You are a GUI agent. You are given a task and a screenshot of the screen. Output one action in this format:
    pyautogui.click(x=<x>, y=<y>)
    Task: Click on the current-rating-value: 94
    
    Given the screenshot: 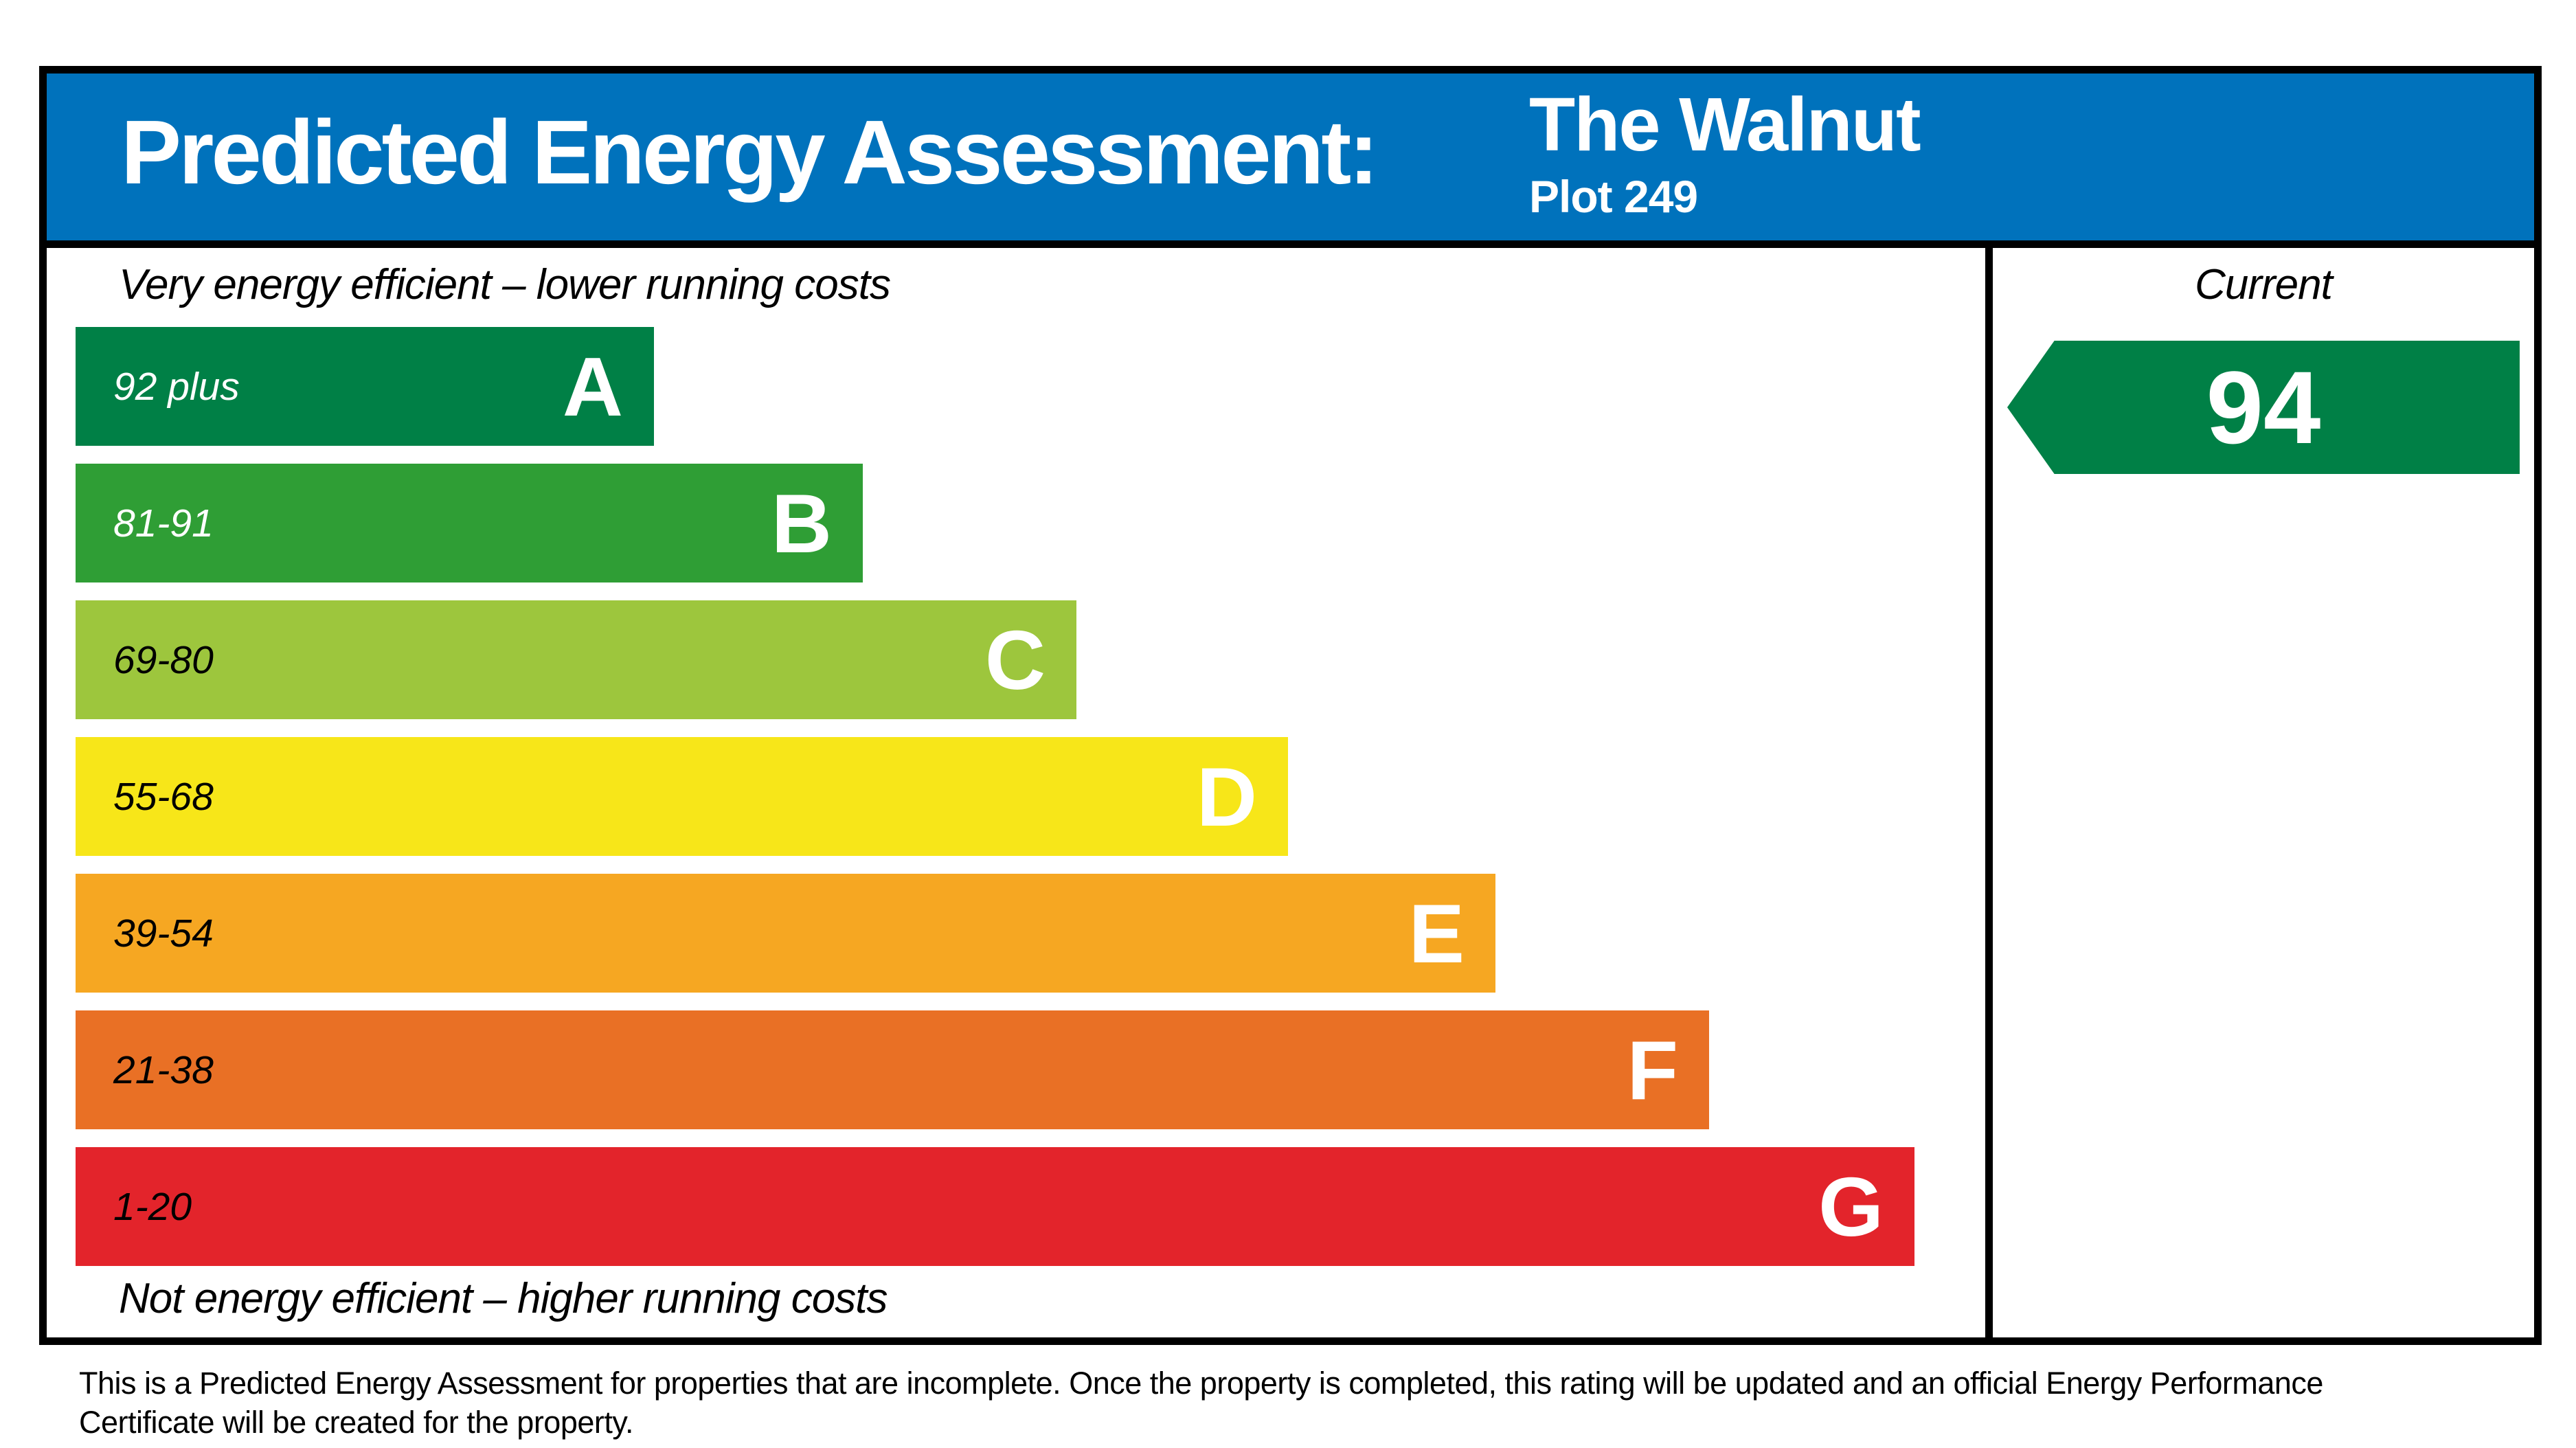 What is the action you would take?
    pyautogui.click(x=2263, y=407)
    